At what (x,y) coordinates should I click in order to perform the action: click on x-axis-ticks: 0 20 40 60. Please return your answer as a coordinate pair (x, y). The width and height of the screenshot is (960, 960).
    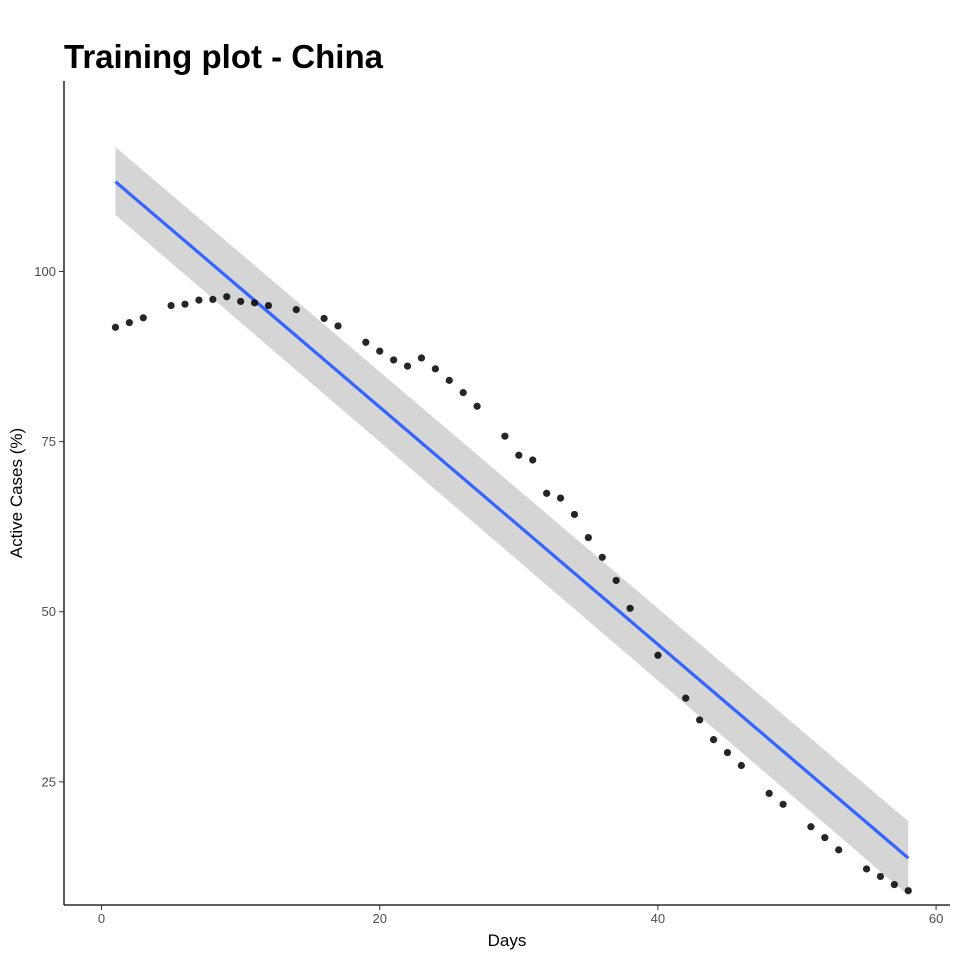
    Looking at the image, I should click on (520, 915).